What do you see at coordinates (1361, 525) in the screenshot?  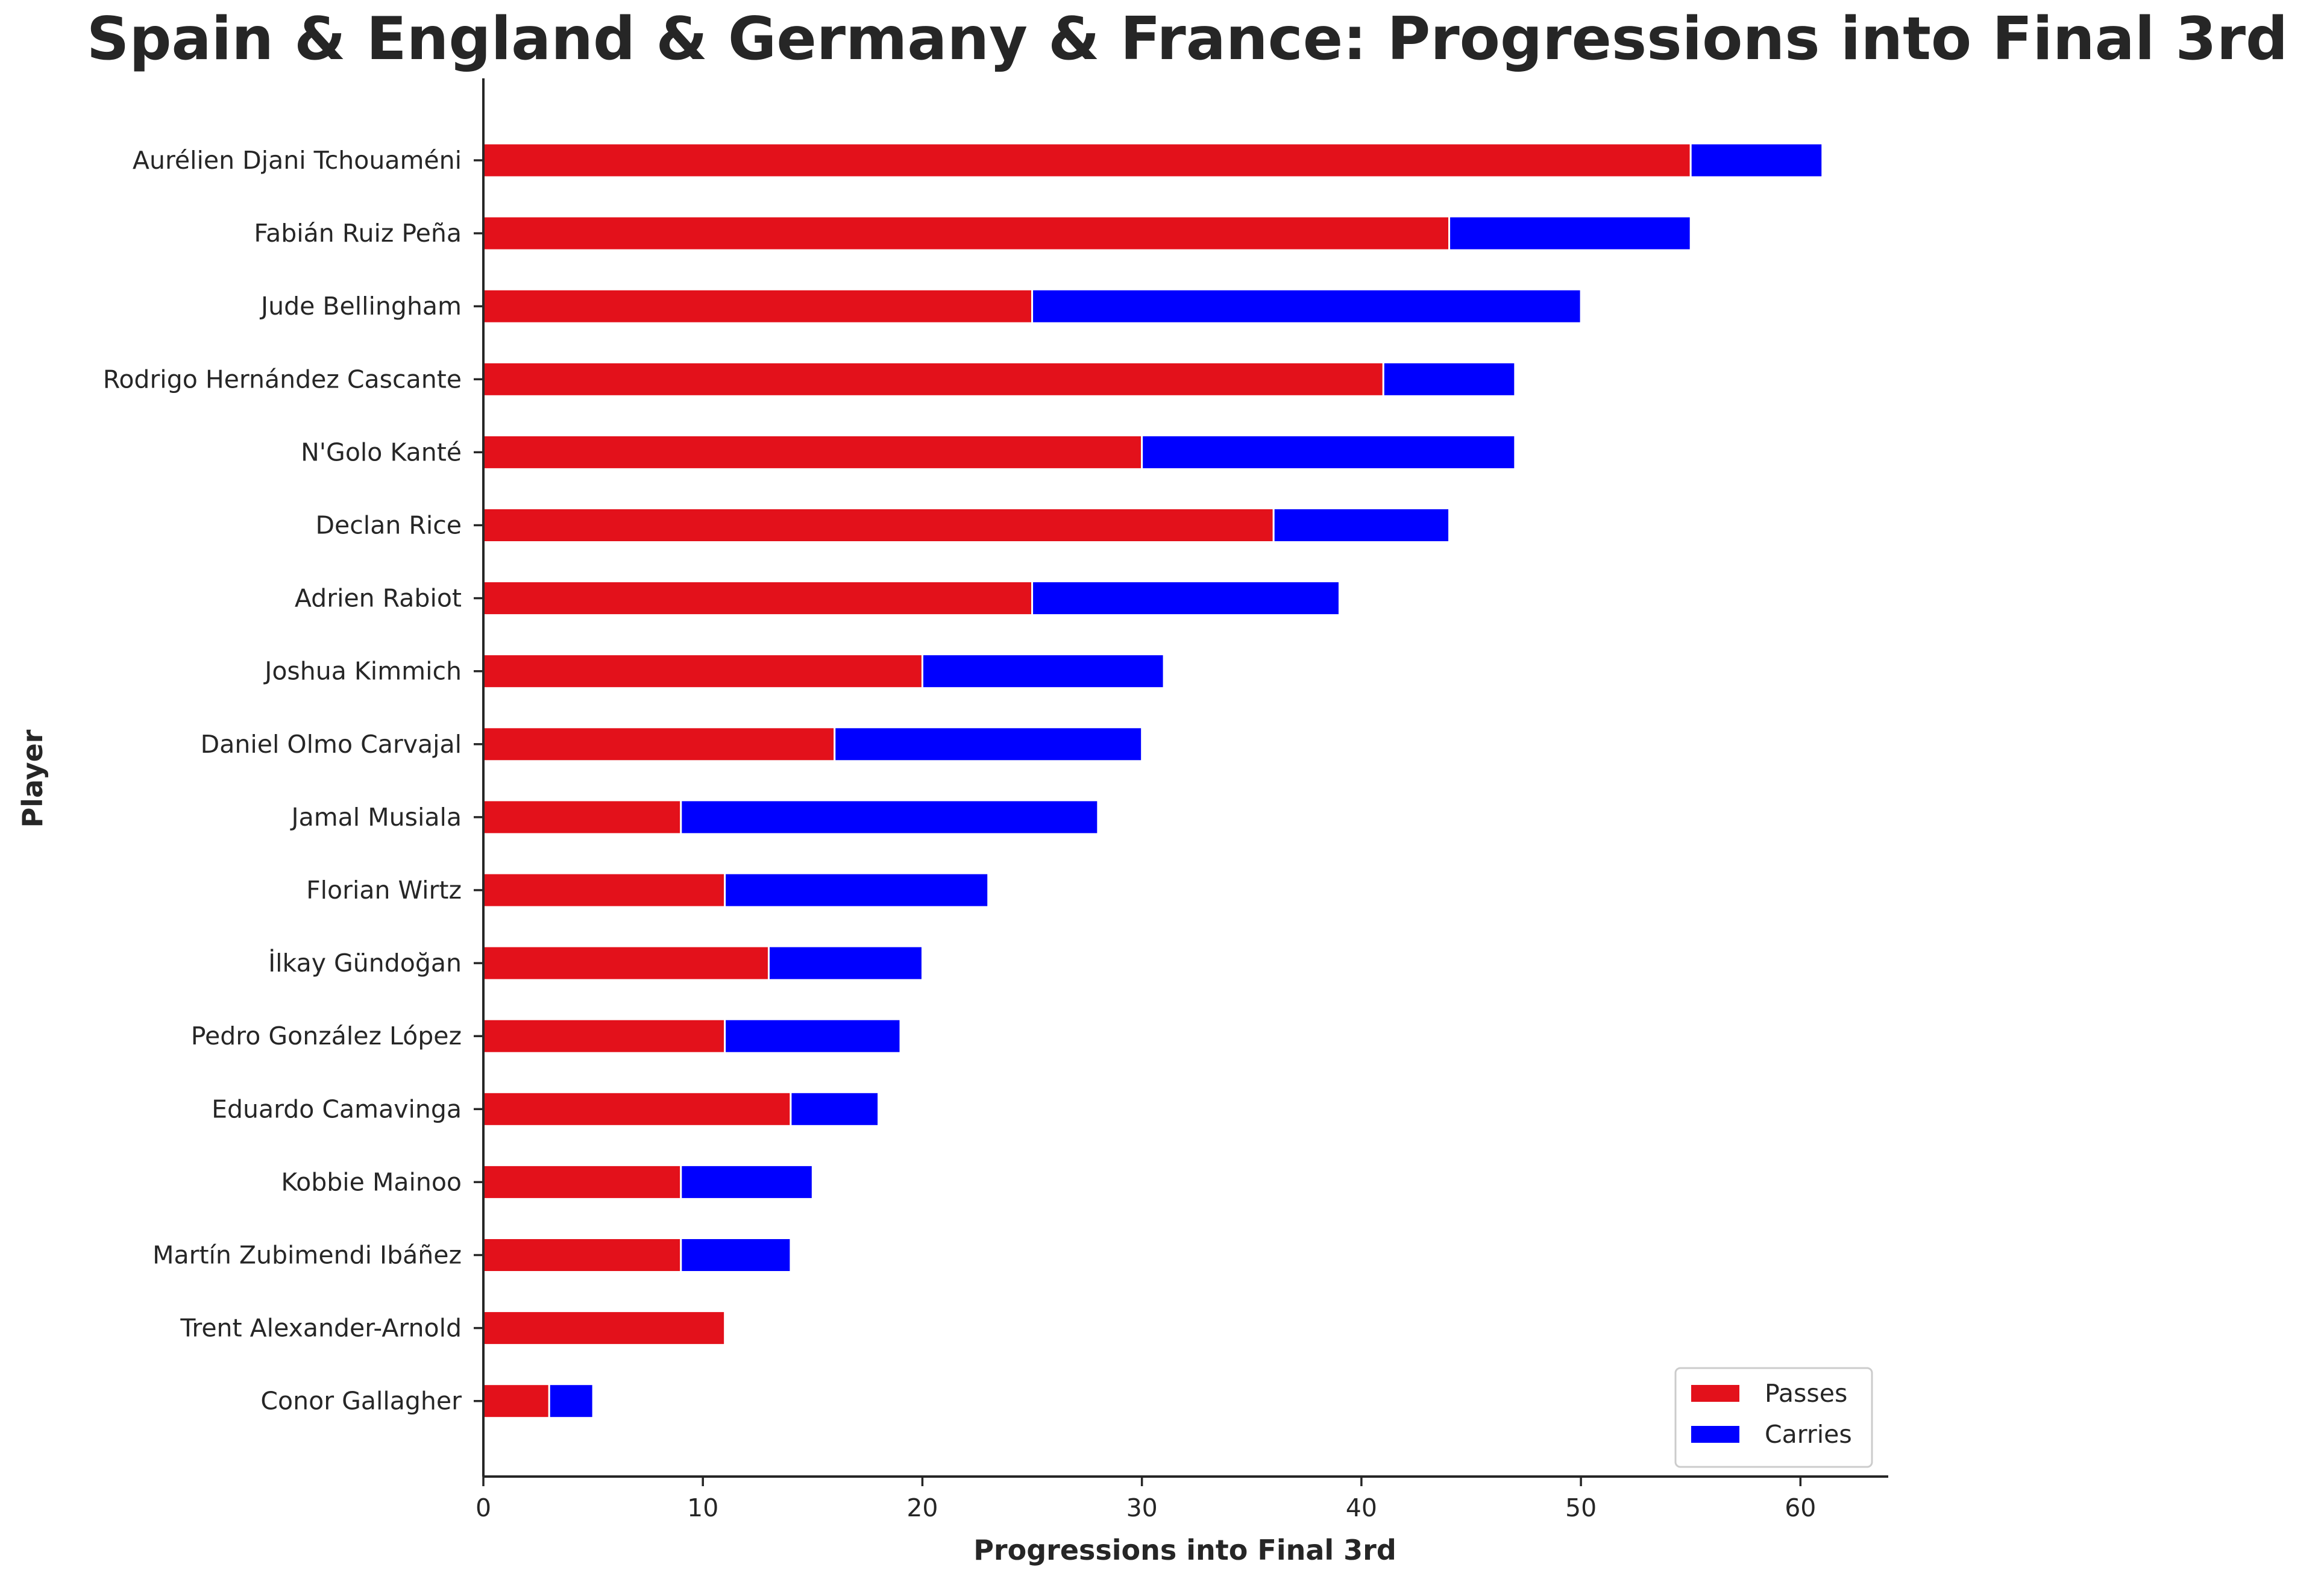 I see `bar-carries-declan-rice` at bounding box center [1361, 525].